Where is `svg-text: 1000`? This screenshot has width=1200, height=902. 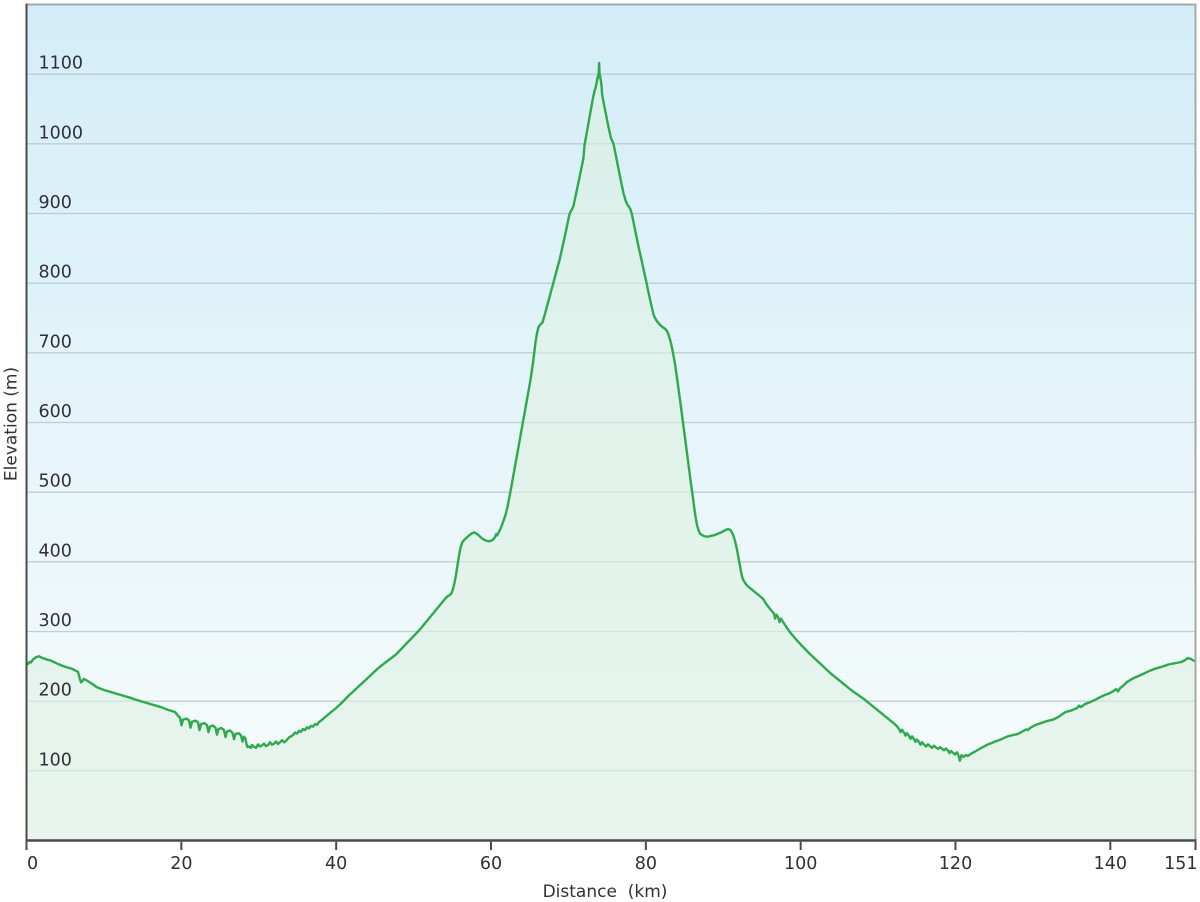
svg-text: 1000 is located at coordinates (61, 133).